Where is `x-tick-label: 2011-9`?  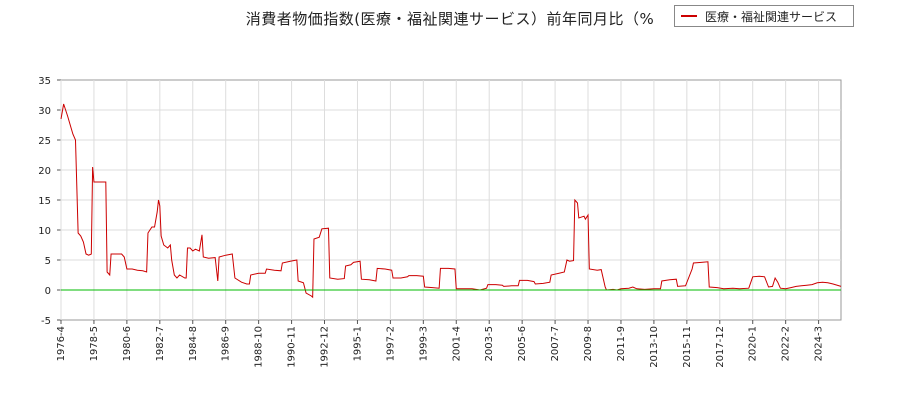 x-tick-label: 2011-9 is located at coordinates (621, 343).